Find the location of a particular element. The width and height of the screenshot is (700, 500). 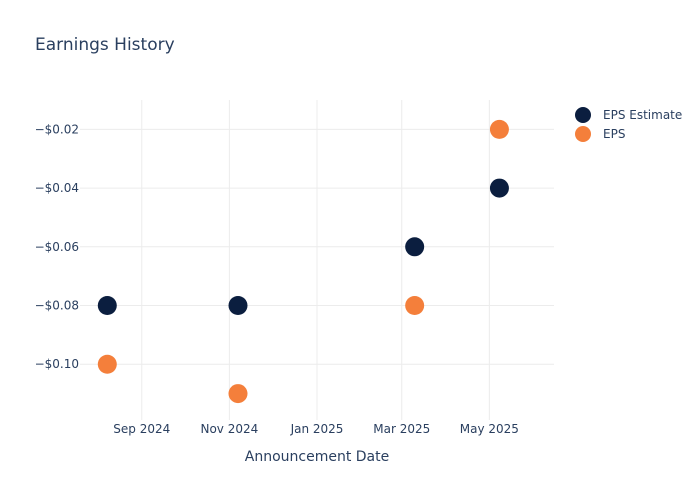

y-tick-label: −$0.10 is located at coordinates (57, 364).